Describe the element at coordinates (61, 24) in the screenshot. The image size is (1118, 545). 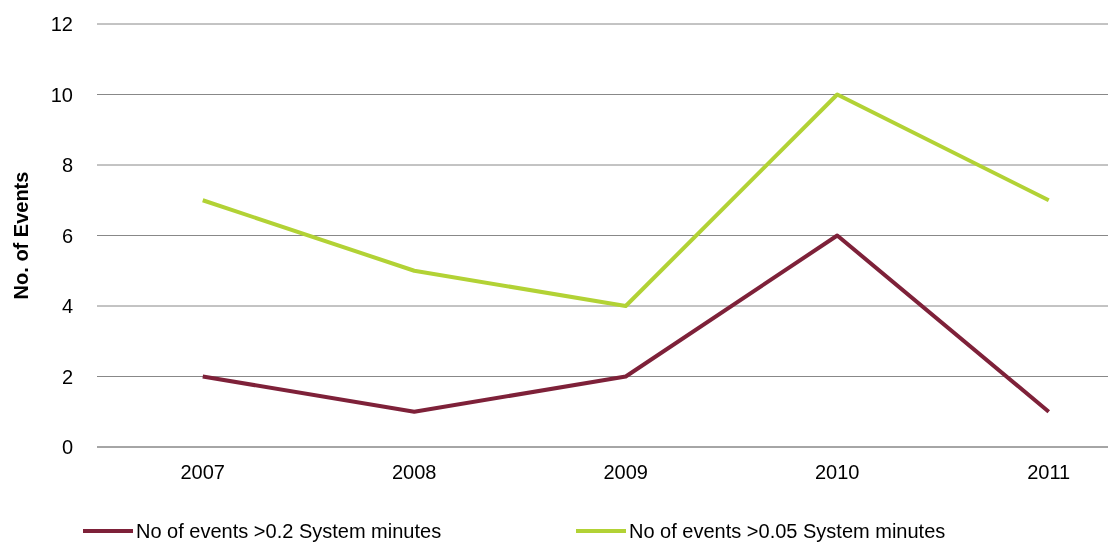
I see `y-tick-label: 12` at that location.